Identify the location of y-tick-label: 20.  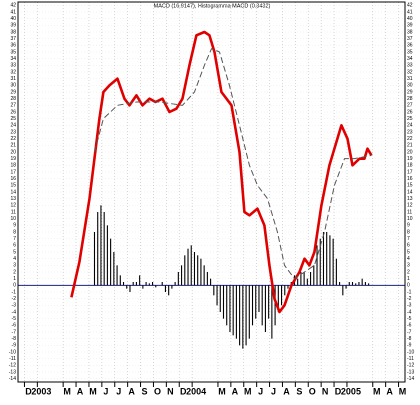
(13, 152).